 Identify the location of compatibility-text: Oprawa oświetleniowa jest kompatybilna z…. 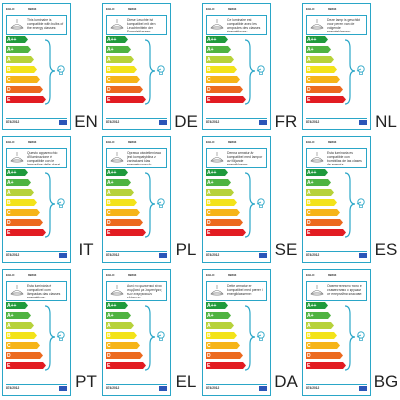
(144, 158).